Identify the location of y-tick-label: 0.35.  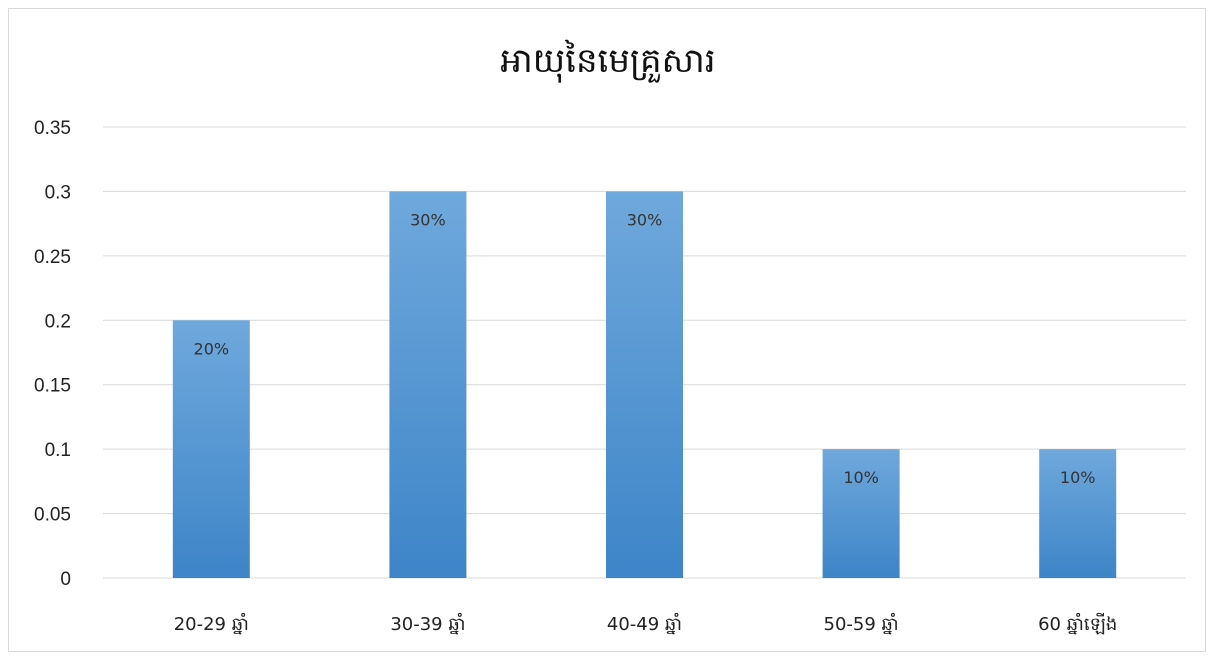
(52, 128).